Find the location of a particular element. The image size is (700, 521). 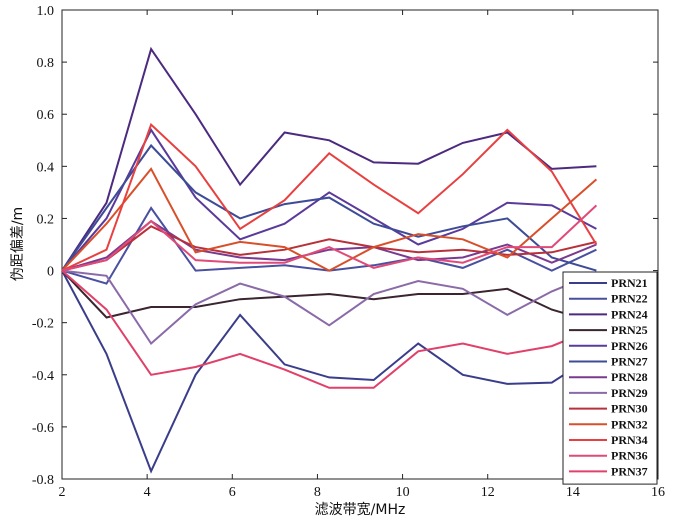

y-tick-label: 0.2 is located at coordinates (46, 219).